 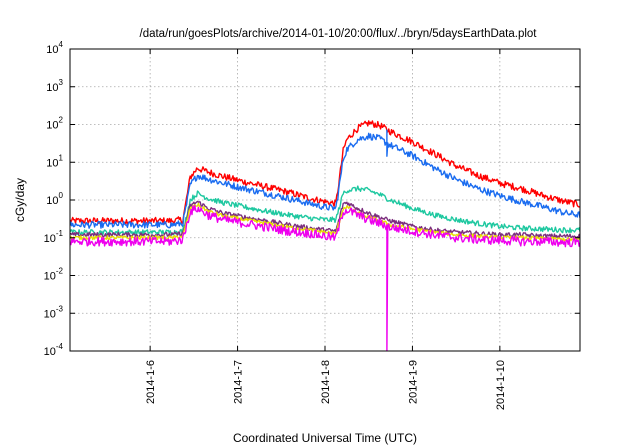 What do you see at coordinates (54, 124) in the screenshot?
I see `y-tick-label: 10²` at bounding box center [54, 124].